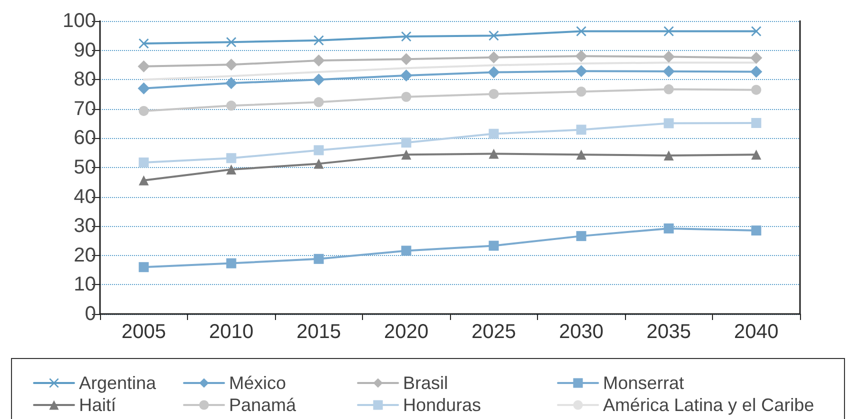  What do you see at coordinates (85, 79) in the screenshot?
I see `y-tick-label: 80` at bounding box center [85, 79].